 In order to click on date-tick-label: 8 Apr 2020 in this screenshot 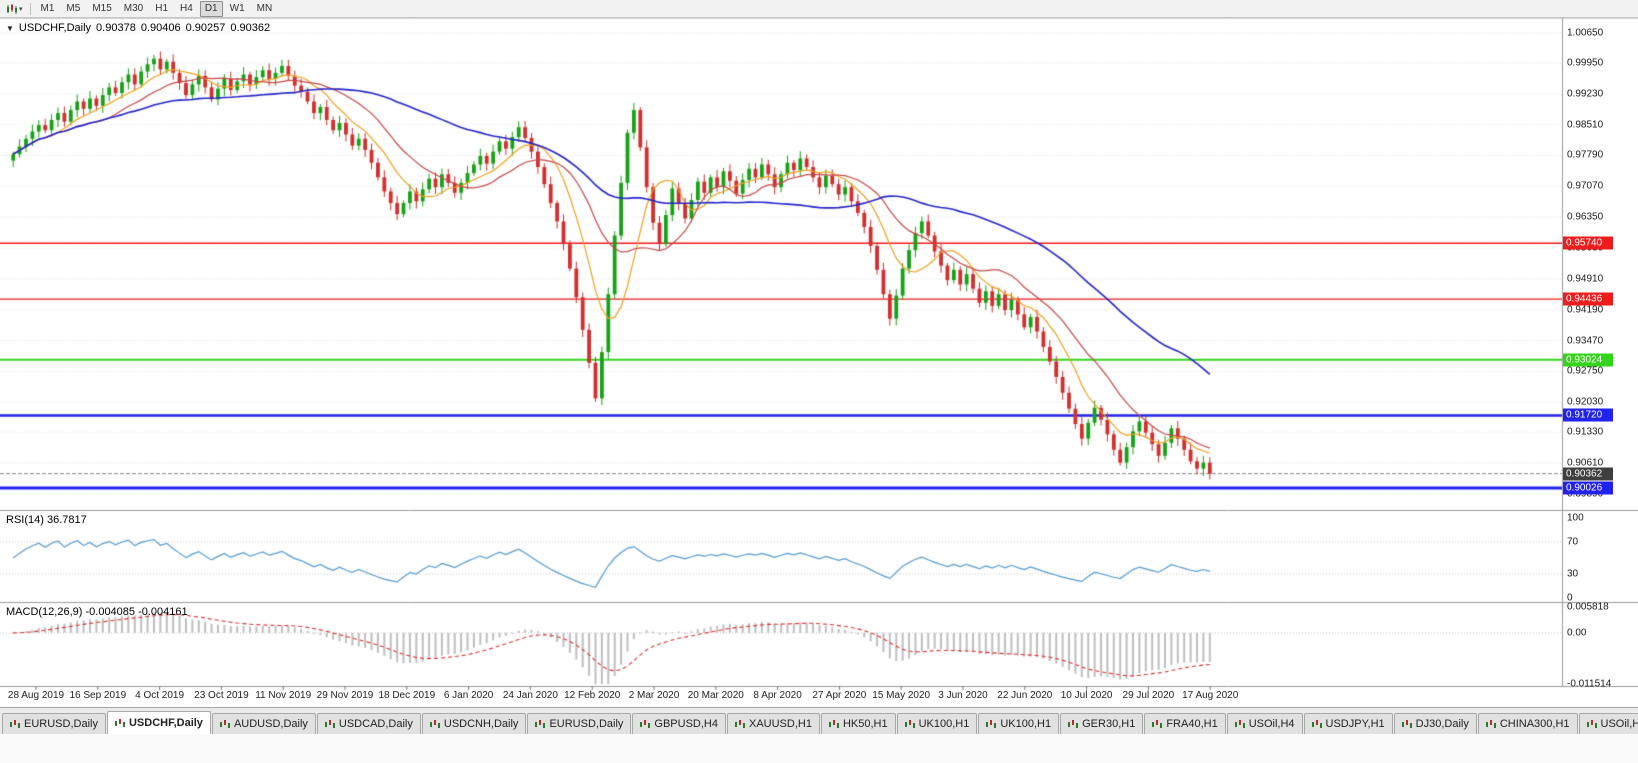, I will do `click(777, 695)`.